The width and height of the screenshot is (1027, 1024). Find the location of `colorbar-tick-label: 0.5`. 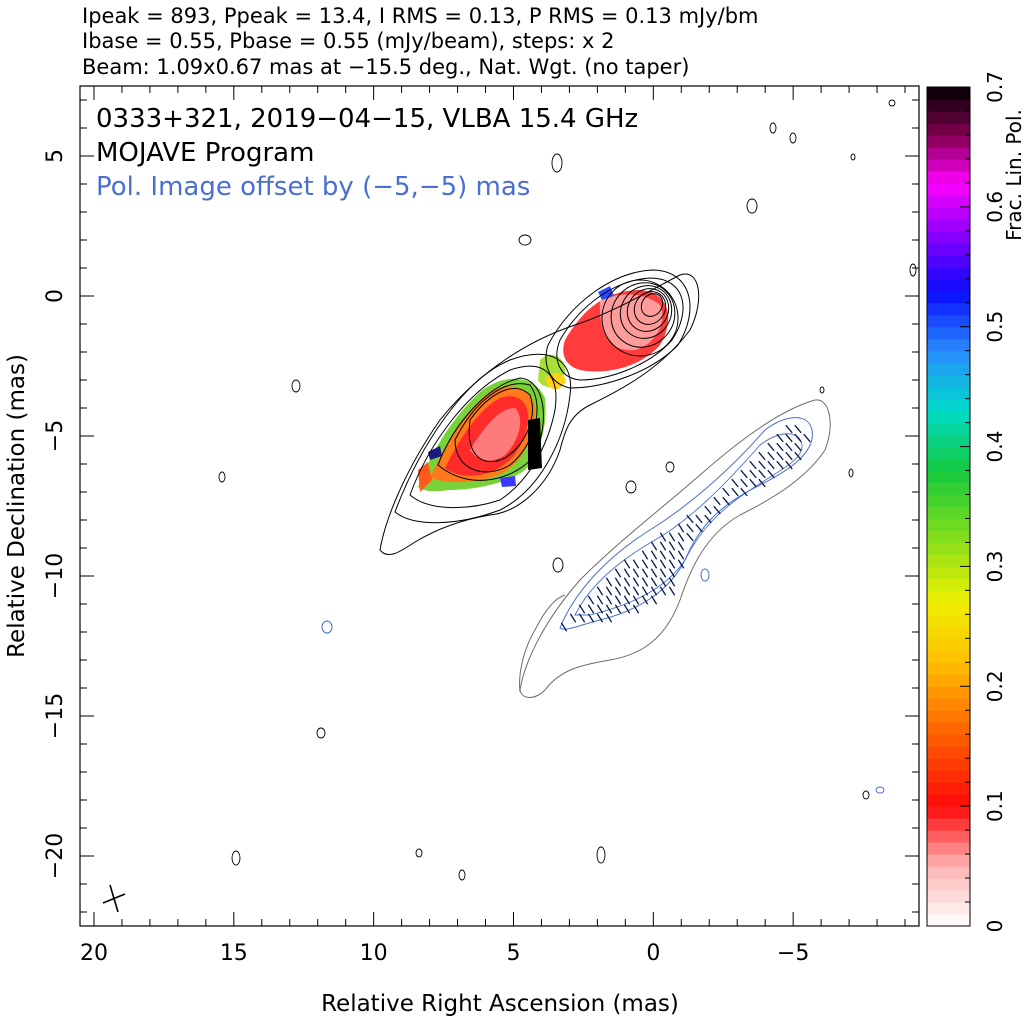

colorbar-tick-label: 0.5 is located at coordinates (995, 327).